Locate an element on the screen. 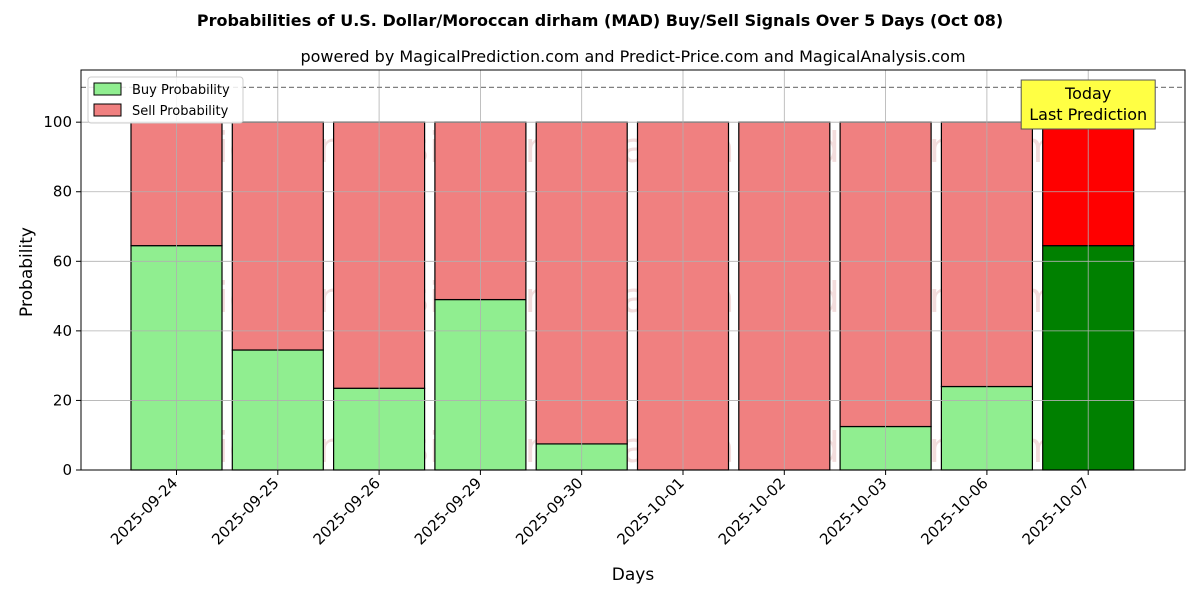 This screenshot has width=1200, height=600. annotation-line: Last Prediction is located at coordinates (1088, 114).